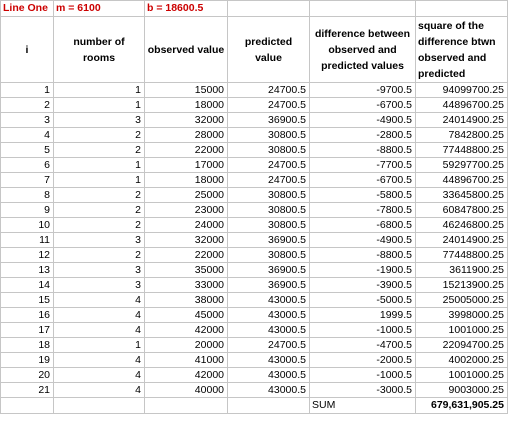 The width and height of the screenshot is (508, 433). I want to click on cell-difference: -3900.5, so click(362, 285).